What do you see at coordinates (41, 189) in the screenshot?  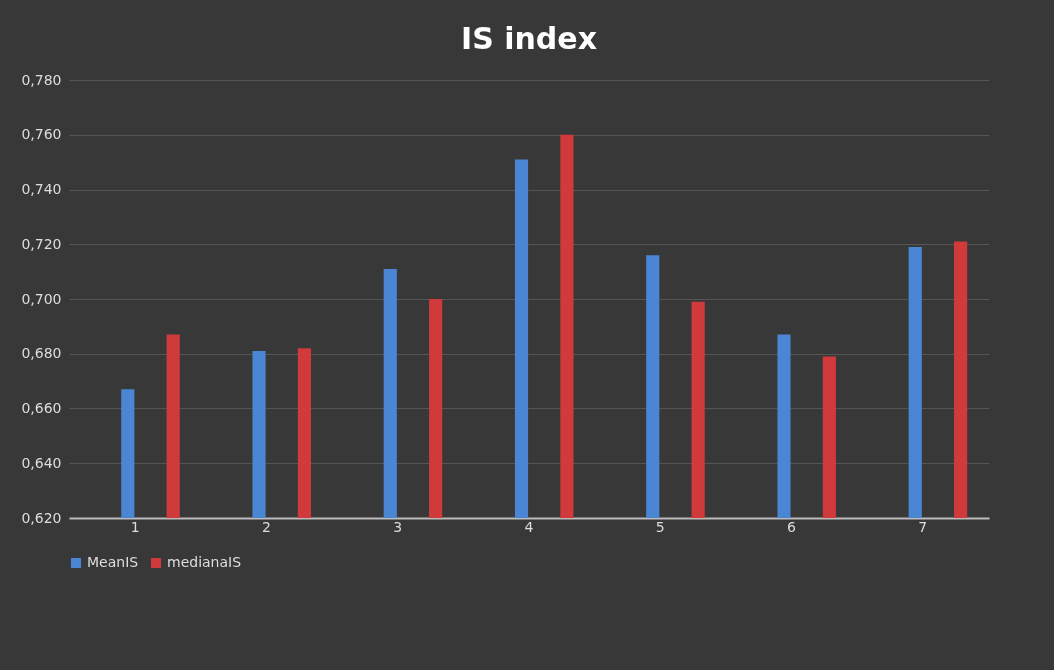 I see `y-tick-label: 0,740` at bounding box center [41, 189].